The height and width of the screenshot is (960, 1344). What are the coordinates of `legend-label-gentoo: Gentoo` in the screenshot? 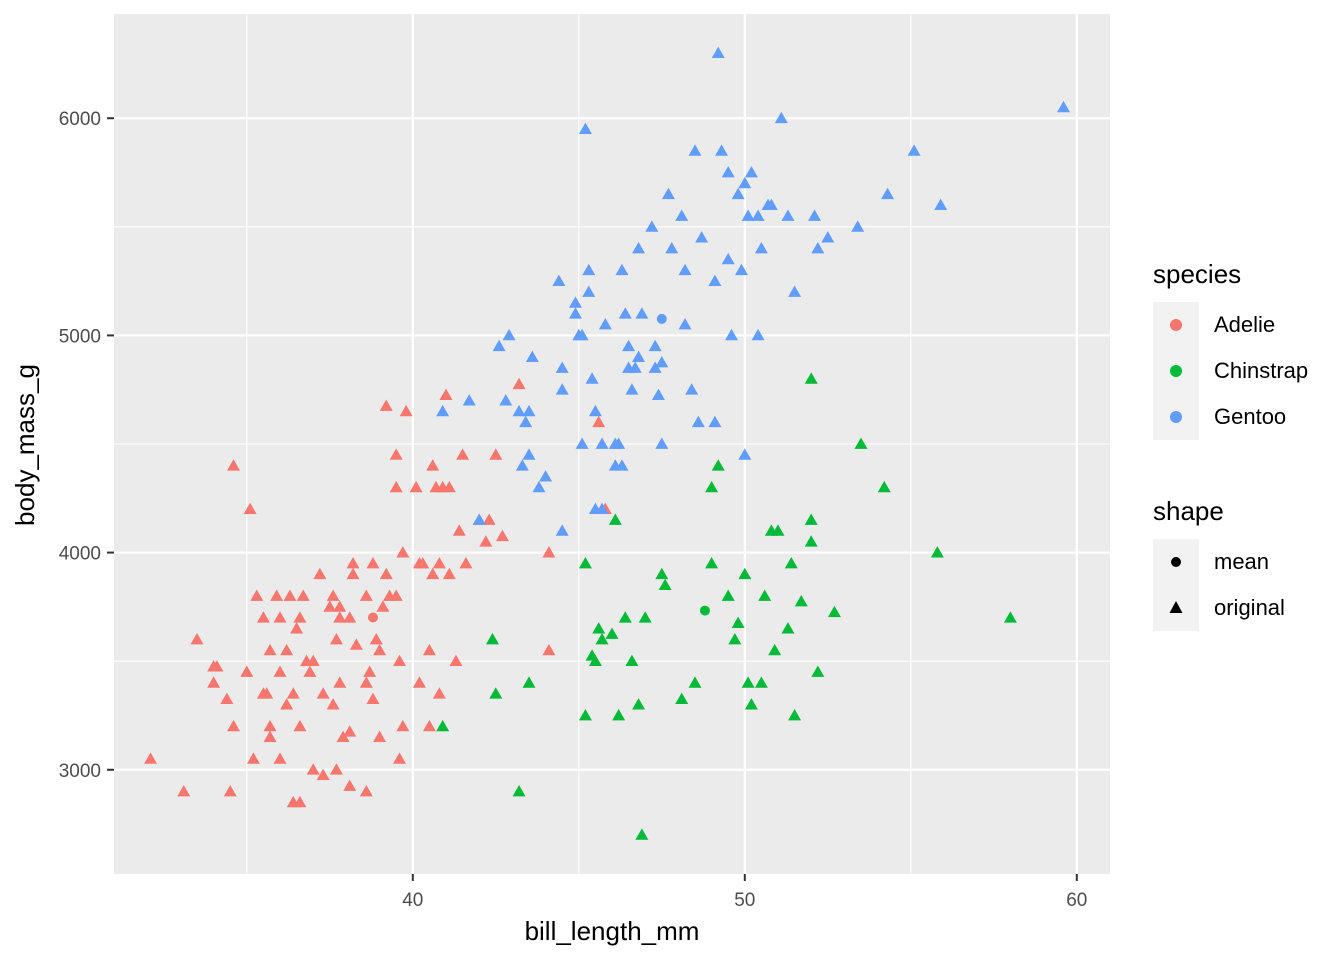 It's located at (1250, 416).